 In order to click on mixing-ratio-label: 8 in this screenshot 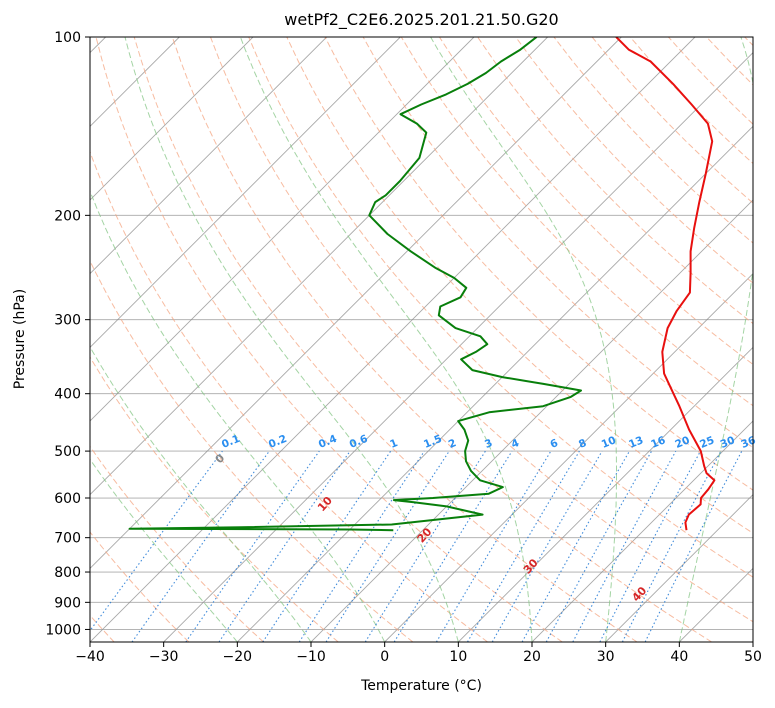, I will do `click(582, 444)`.